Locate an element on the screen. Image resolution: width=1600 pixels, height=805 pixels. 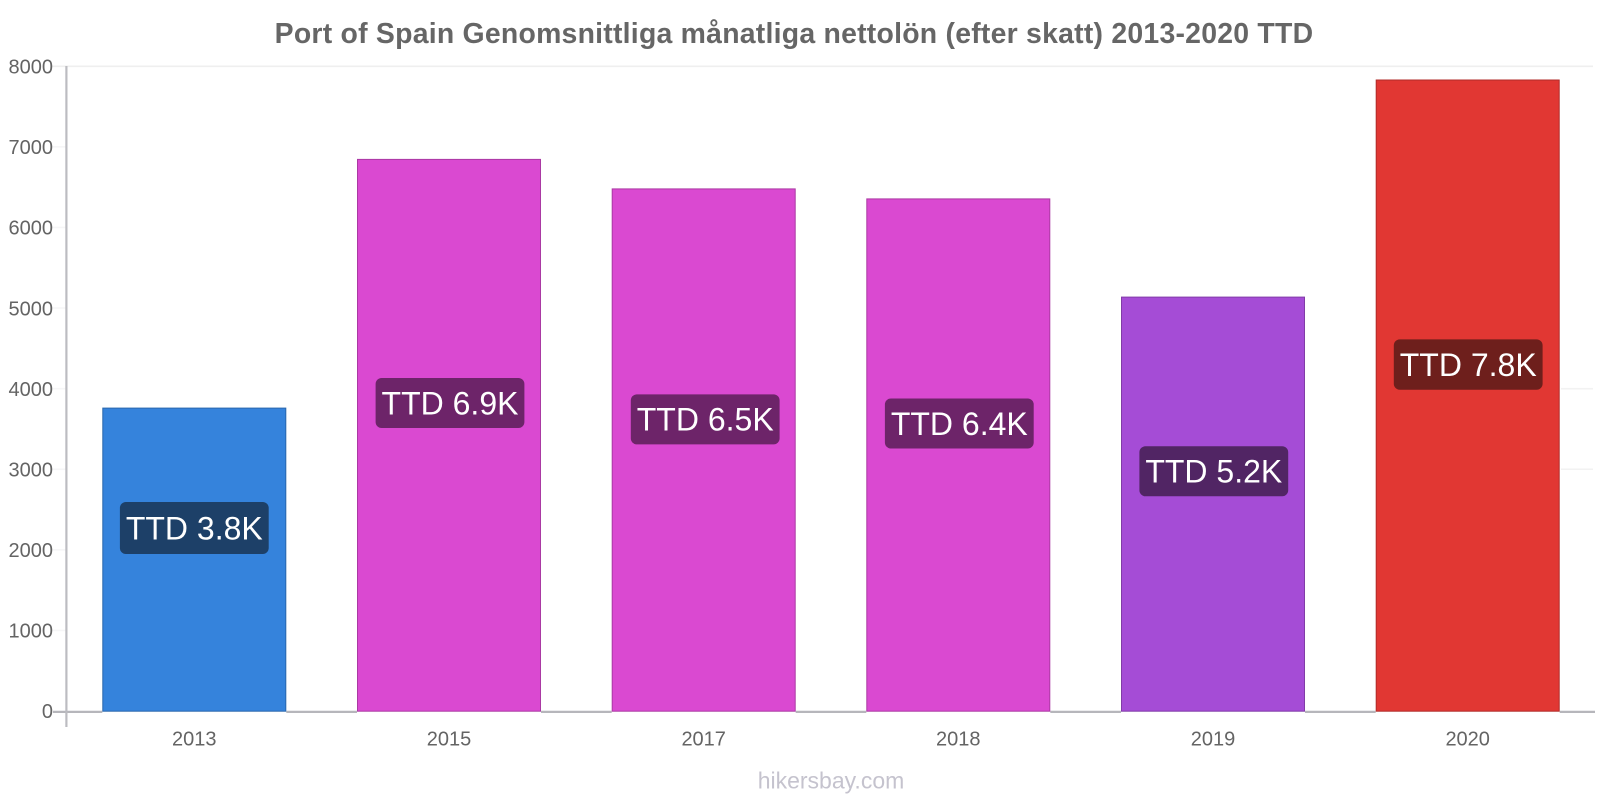
svg-text: TTD 3.8K is located at coordinates (194, 528).